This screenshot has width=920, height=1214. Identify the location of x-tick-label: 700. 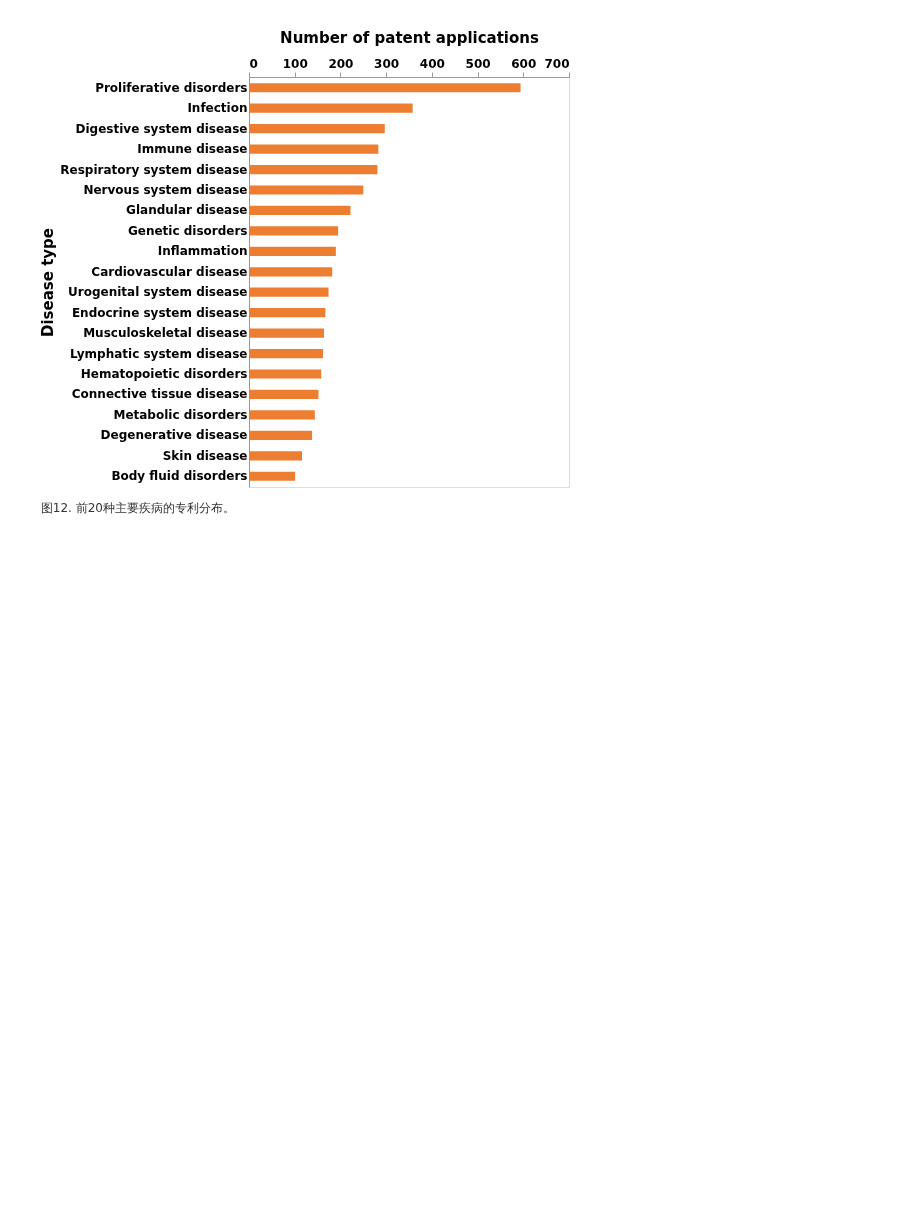
(557, 63).